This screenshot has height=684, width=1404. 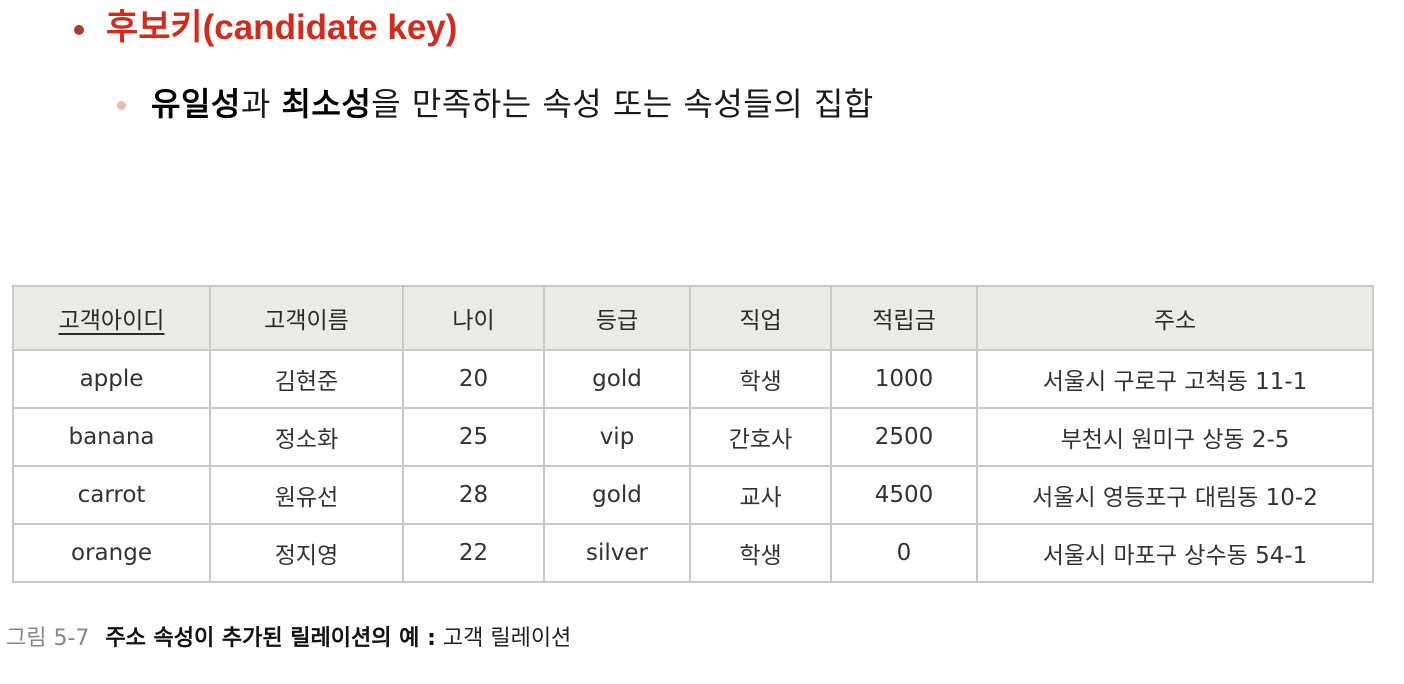 I want to click on definition-text: 유일성과 최소성을 만족하는 속성 또는 속성들의 집합, so click(x=512, y=104).